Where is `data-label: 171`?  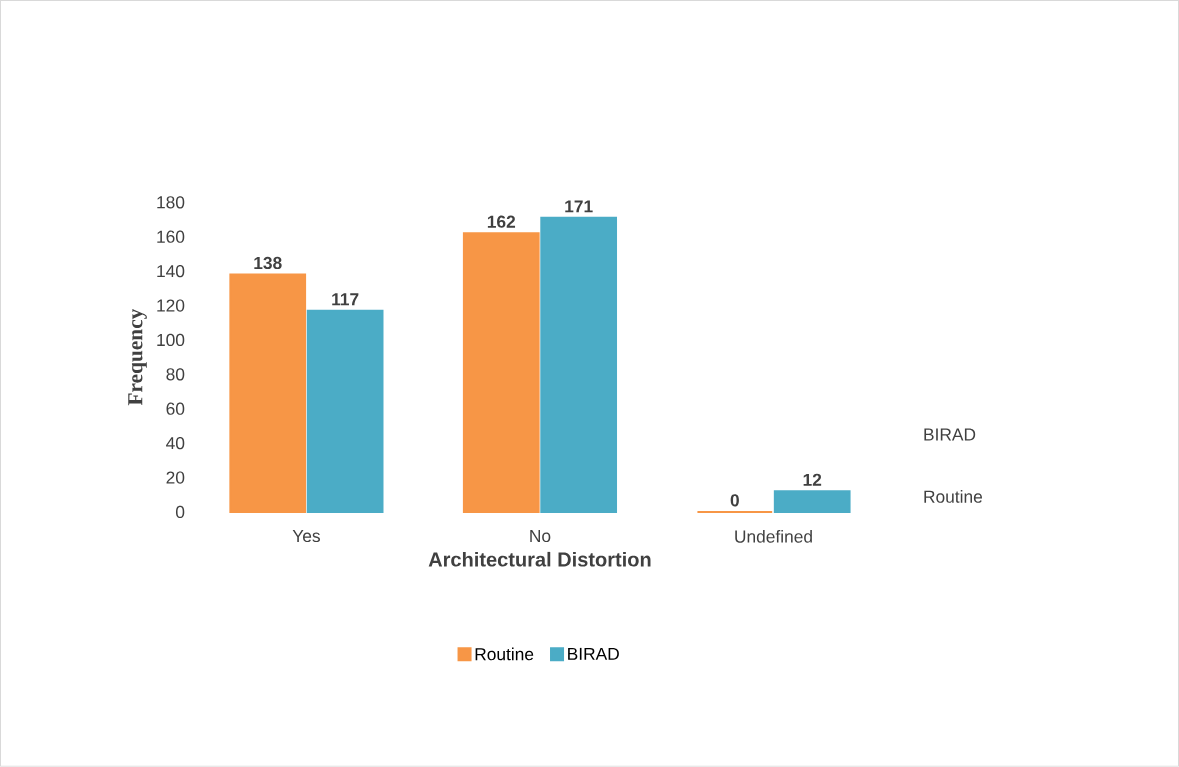
data-label: 171 is located at coordinates (579, 206).